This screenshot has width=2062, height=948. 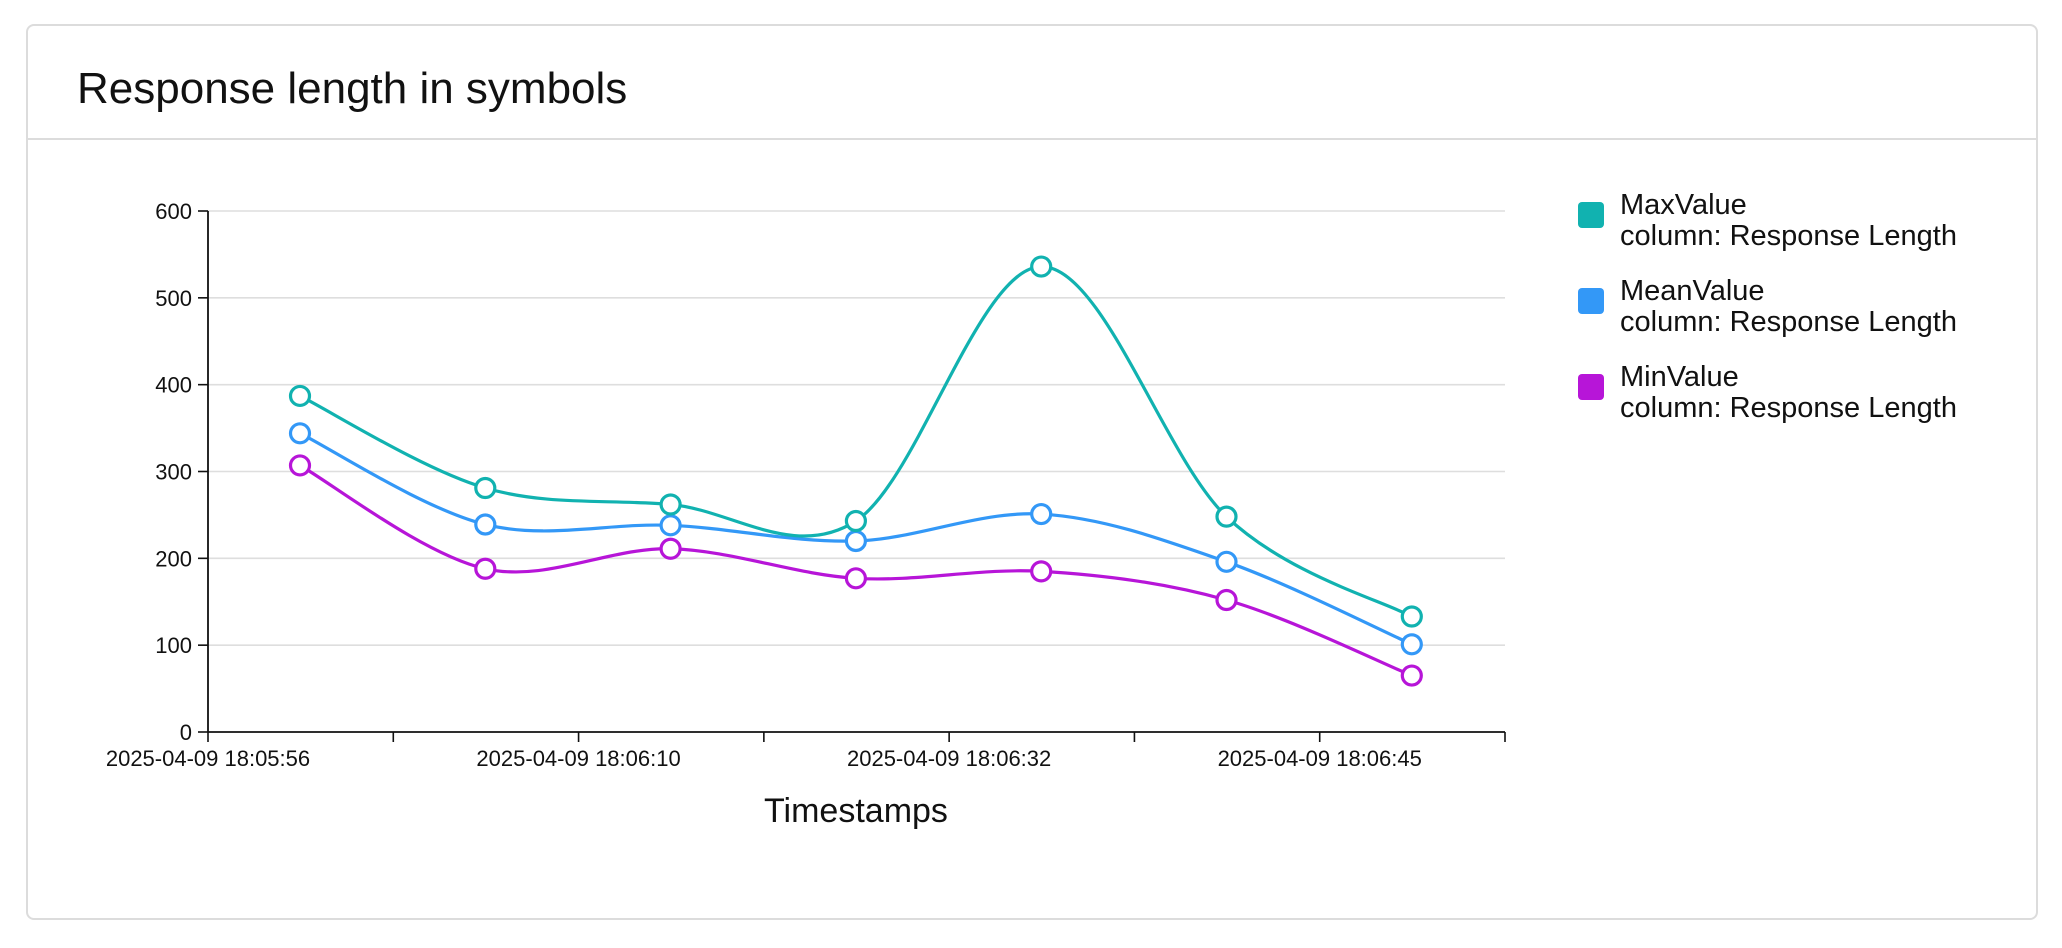 What do you see at coordinates (186, 732) in the screenshot?
I see `y-tick-label: 0` at bounding box center [186, 732].